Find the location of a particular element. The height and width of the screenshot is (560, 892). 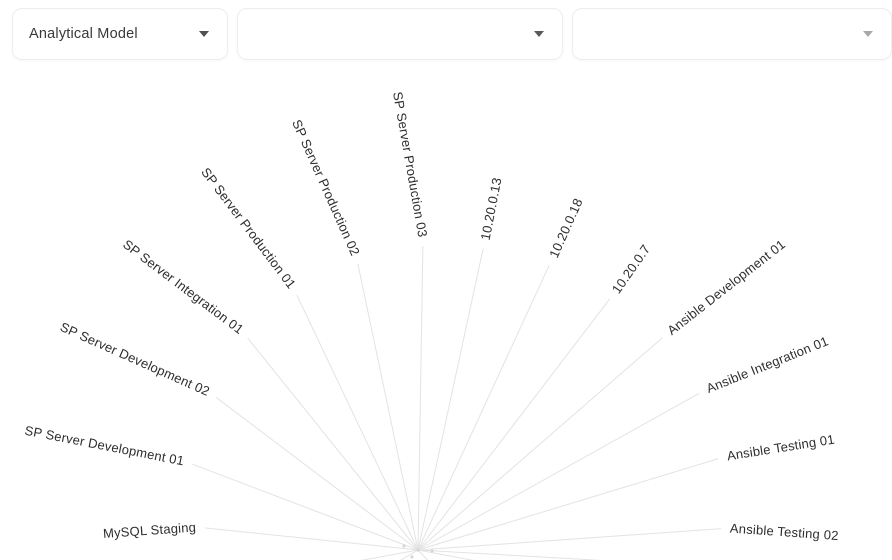

node-label: Ansible Testing 01 is located at coordinates (781, 448).